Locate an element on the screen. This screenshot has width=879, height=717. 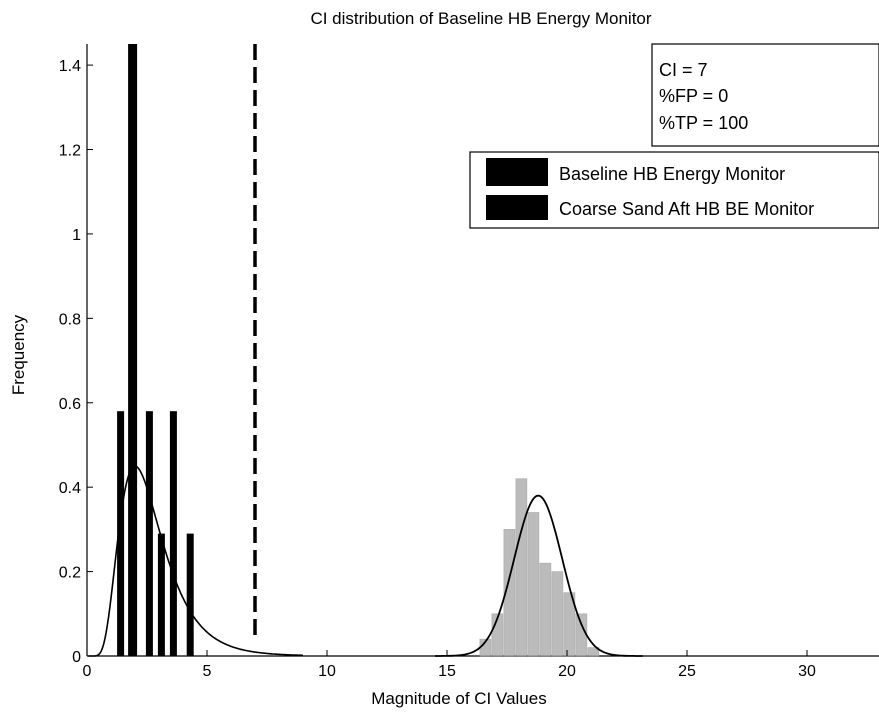
y-axis-label: Frequency is located at coordinates (18, 354).